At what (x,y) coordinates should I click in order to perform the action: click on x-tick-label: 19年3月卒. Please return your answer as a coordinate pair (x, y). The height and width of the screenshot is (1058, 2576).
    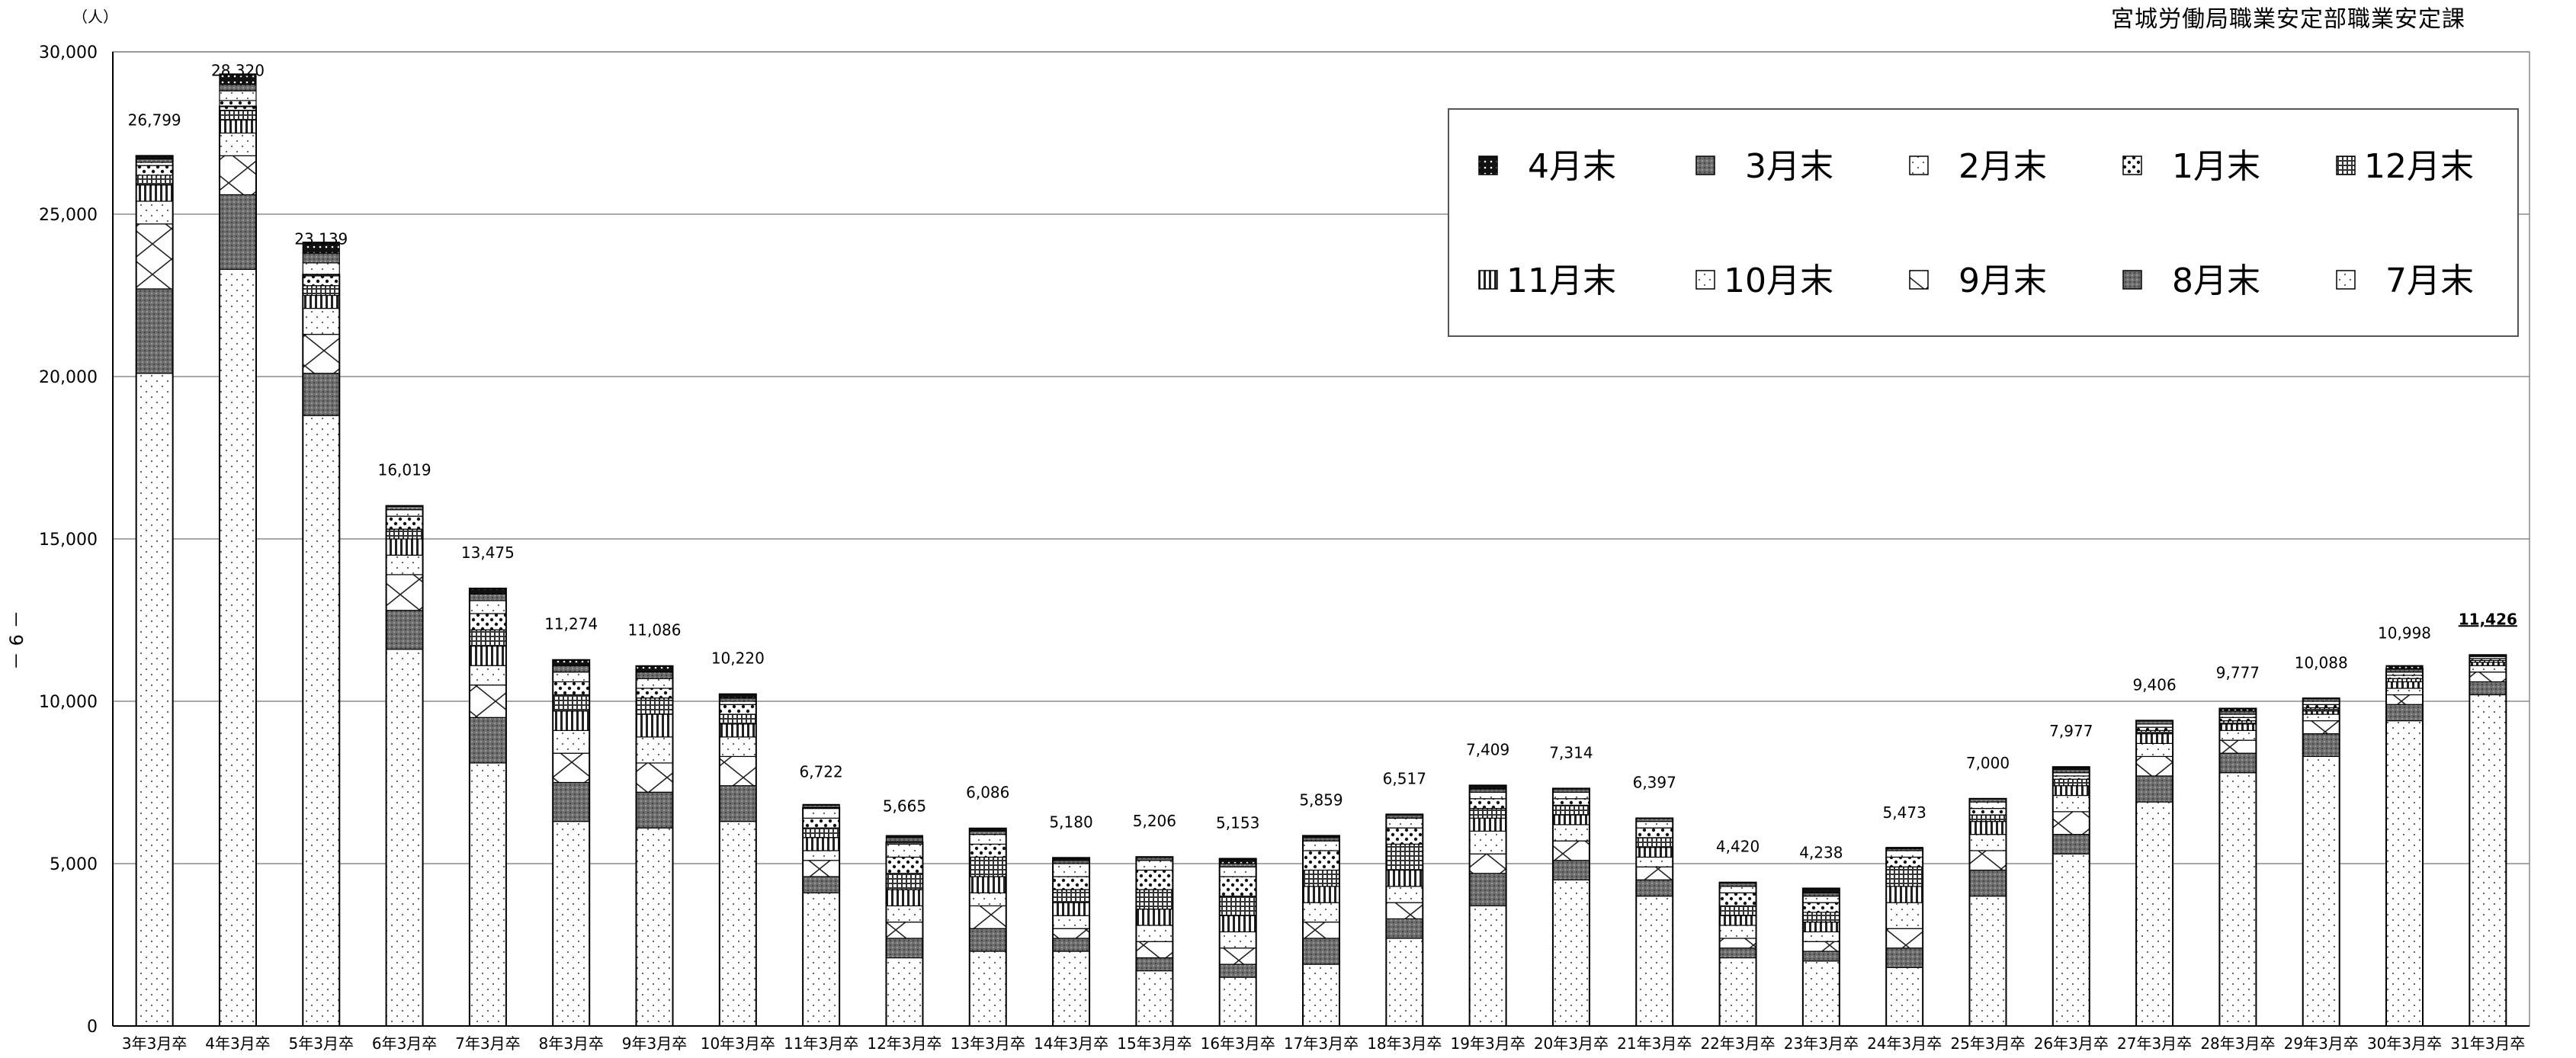
    Looking at the image, I should click on (1488, 1044).